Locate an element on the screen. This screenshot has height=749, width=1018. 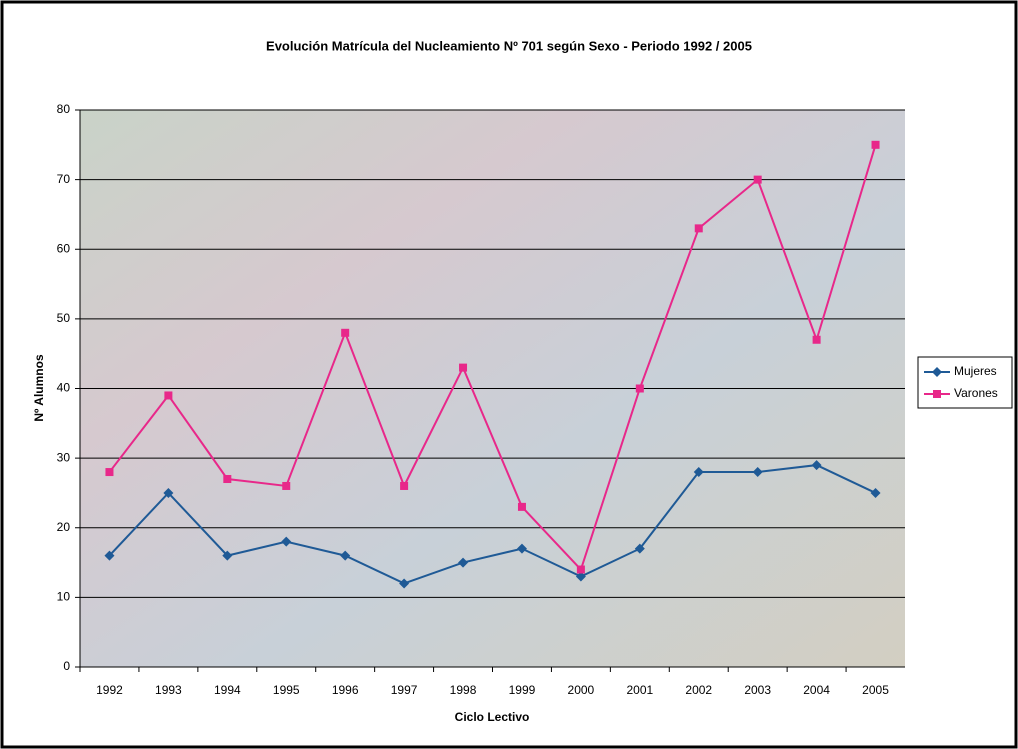
x-tick-label: 2000 is located at coordinates (581, 690).